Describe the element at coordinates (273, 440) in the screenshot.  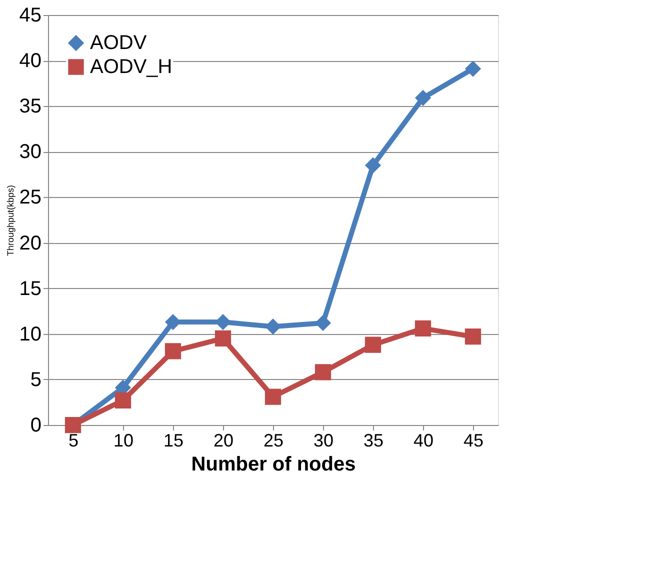
I see `x-tick-label: 25` at that location.